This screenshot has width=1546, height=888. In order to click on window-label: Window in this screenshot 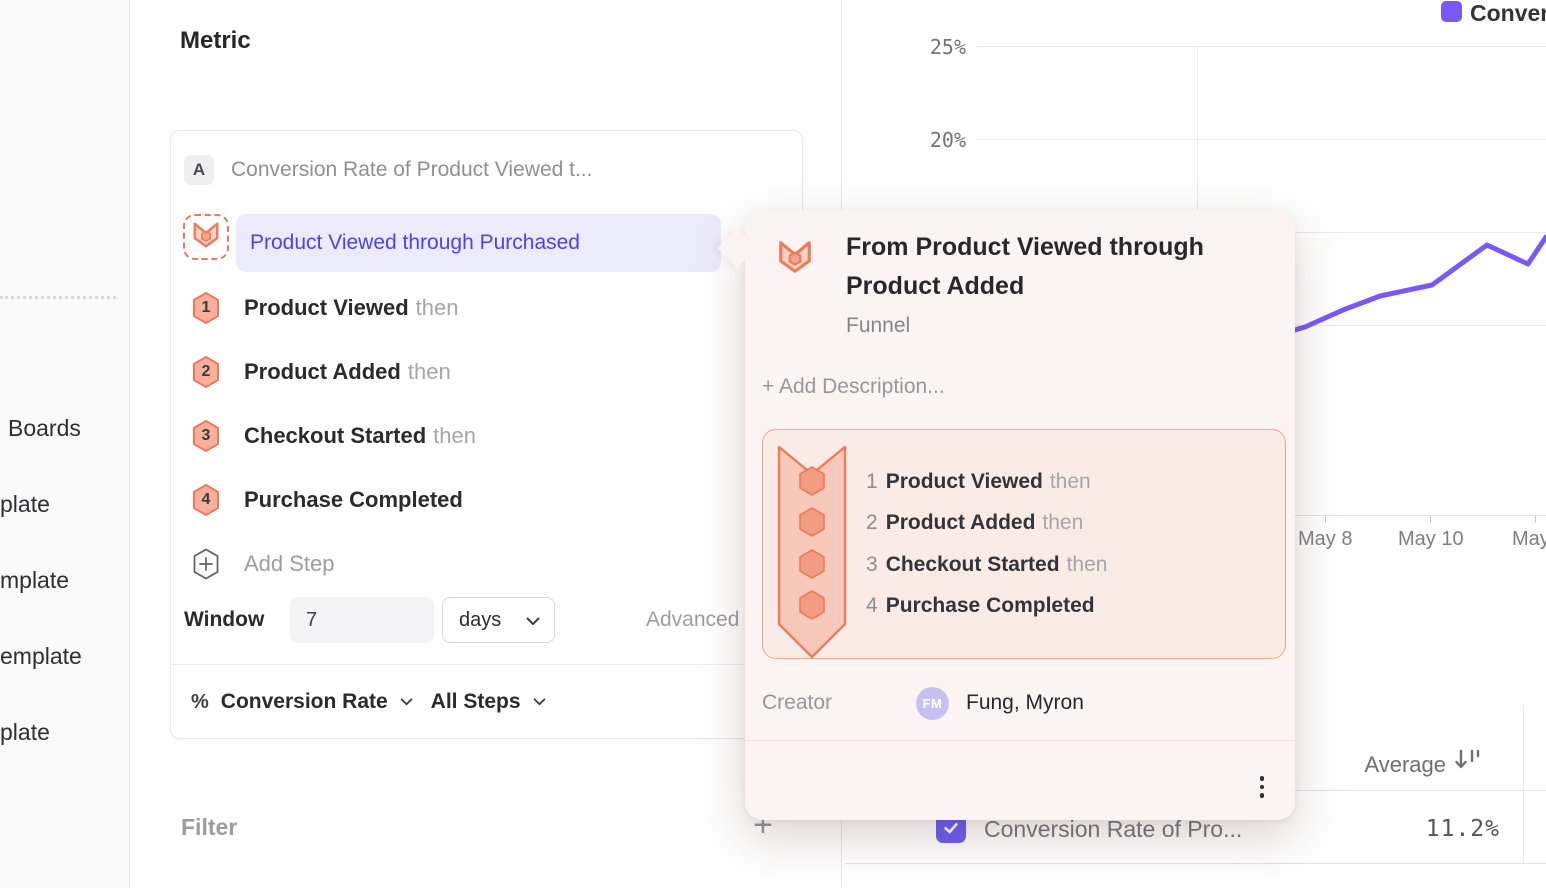, I will do `click(224, 619)`.